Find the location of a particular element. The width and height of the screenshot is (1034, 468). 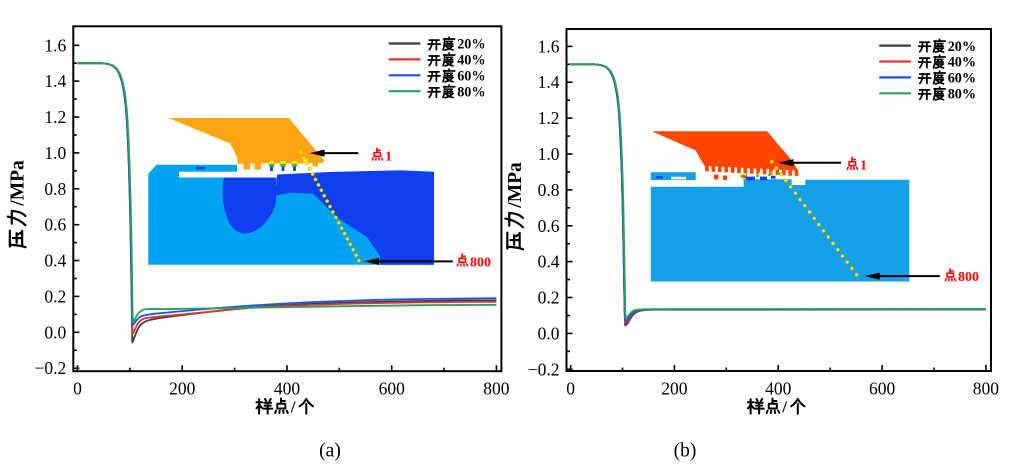

svg-text: (b) is located at coordinates (685, 451).